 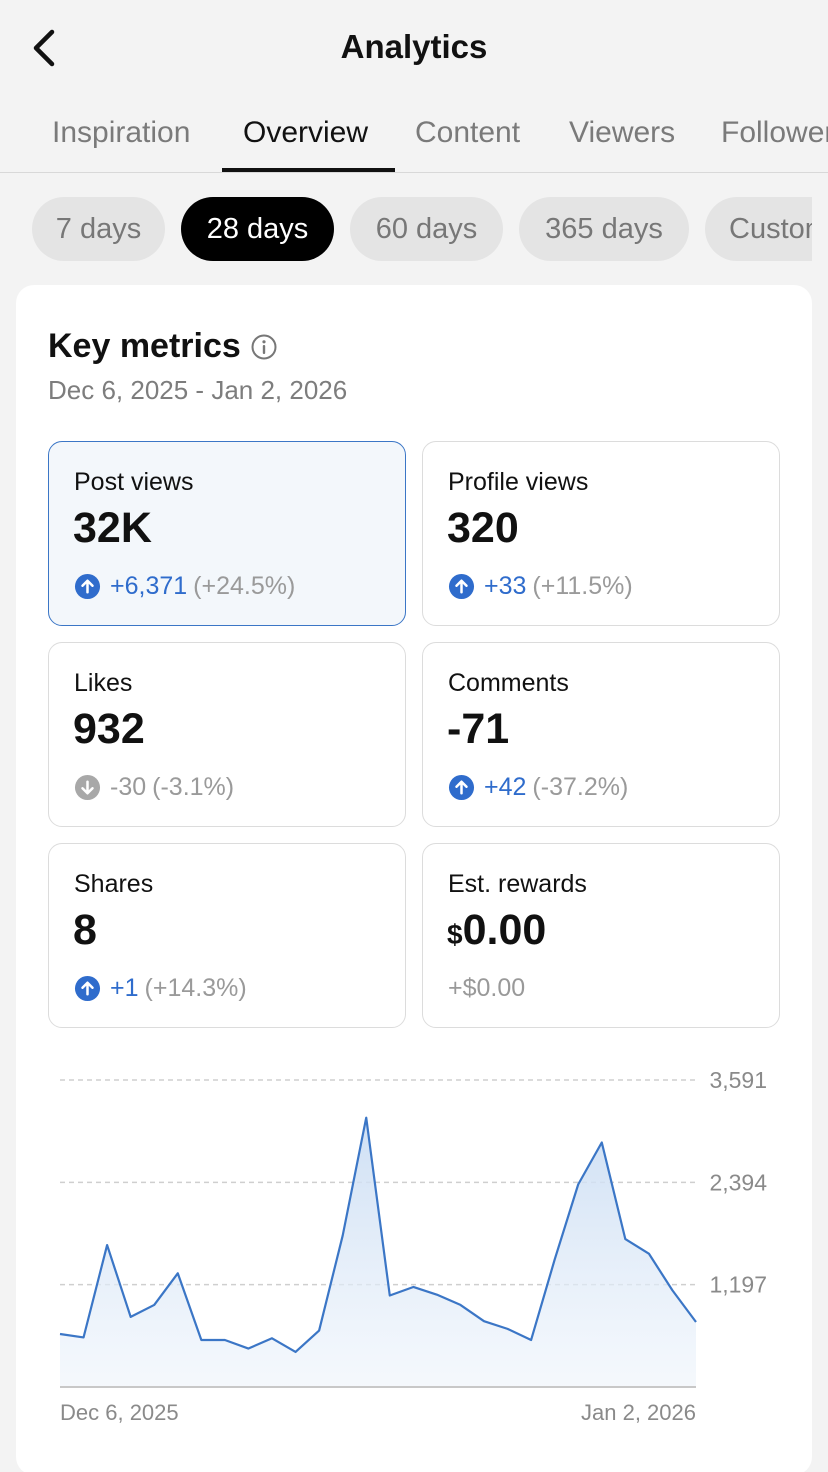 I want to click on metric-value: 932, so click(x=109, y=729).